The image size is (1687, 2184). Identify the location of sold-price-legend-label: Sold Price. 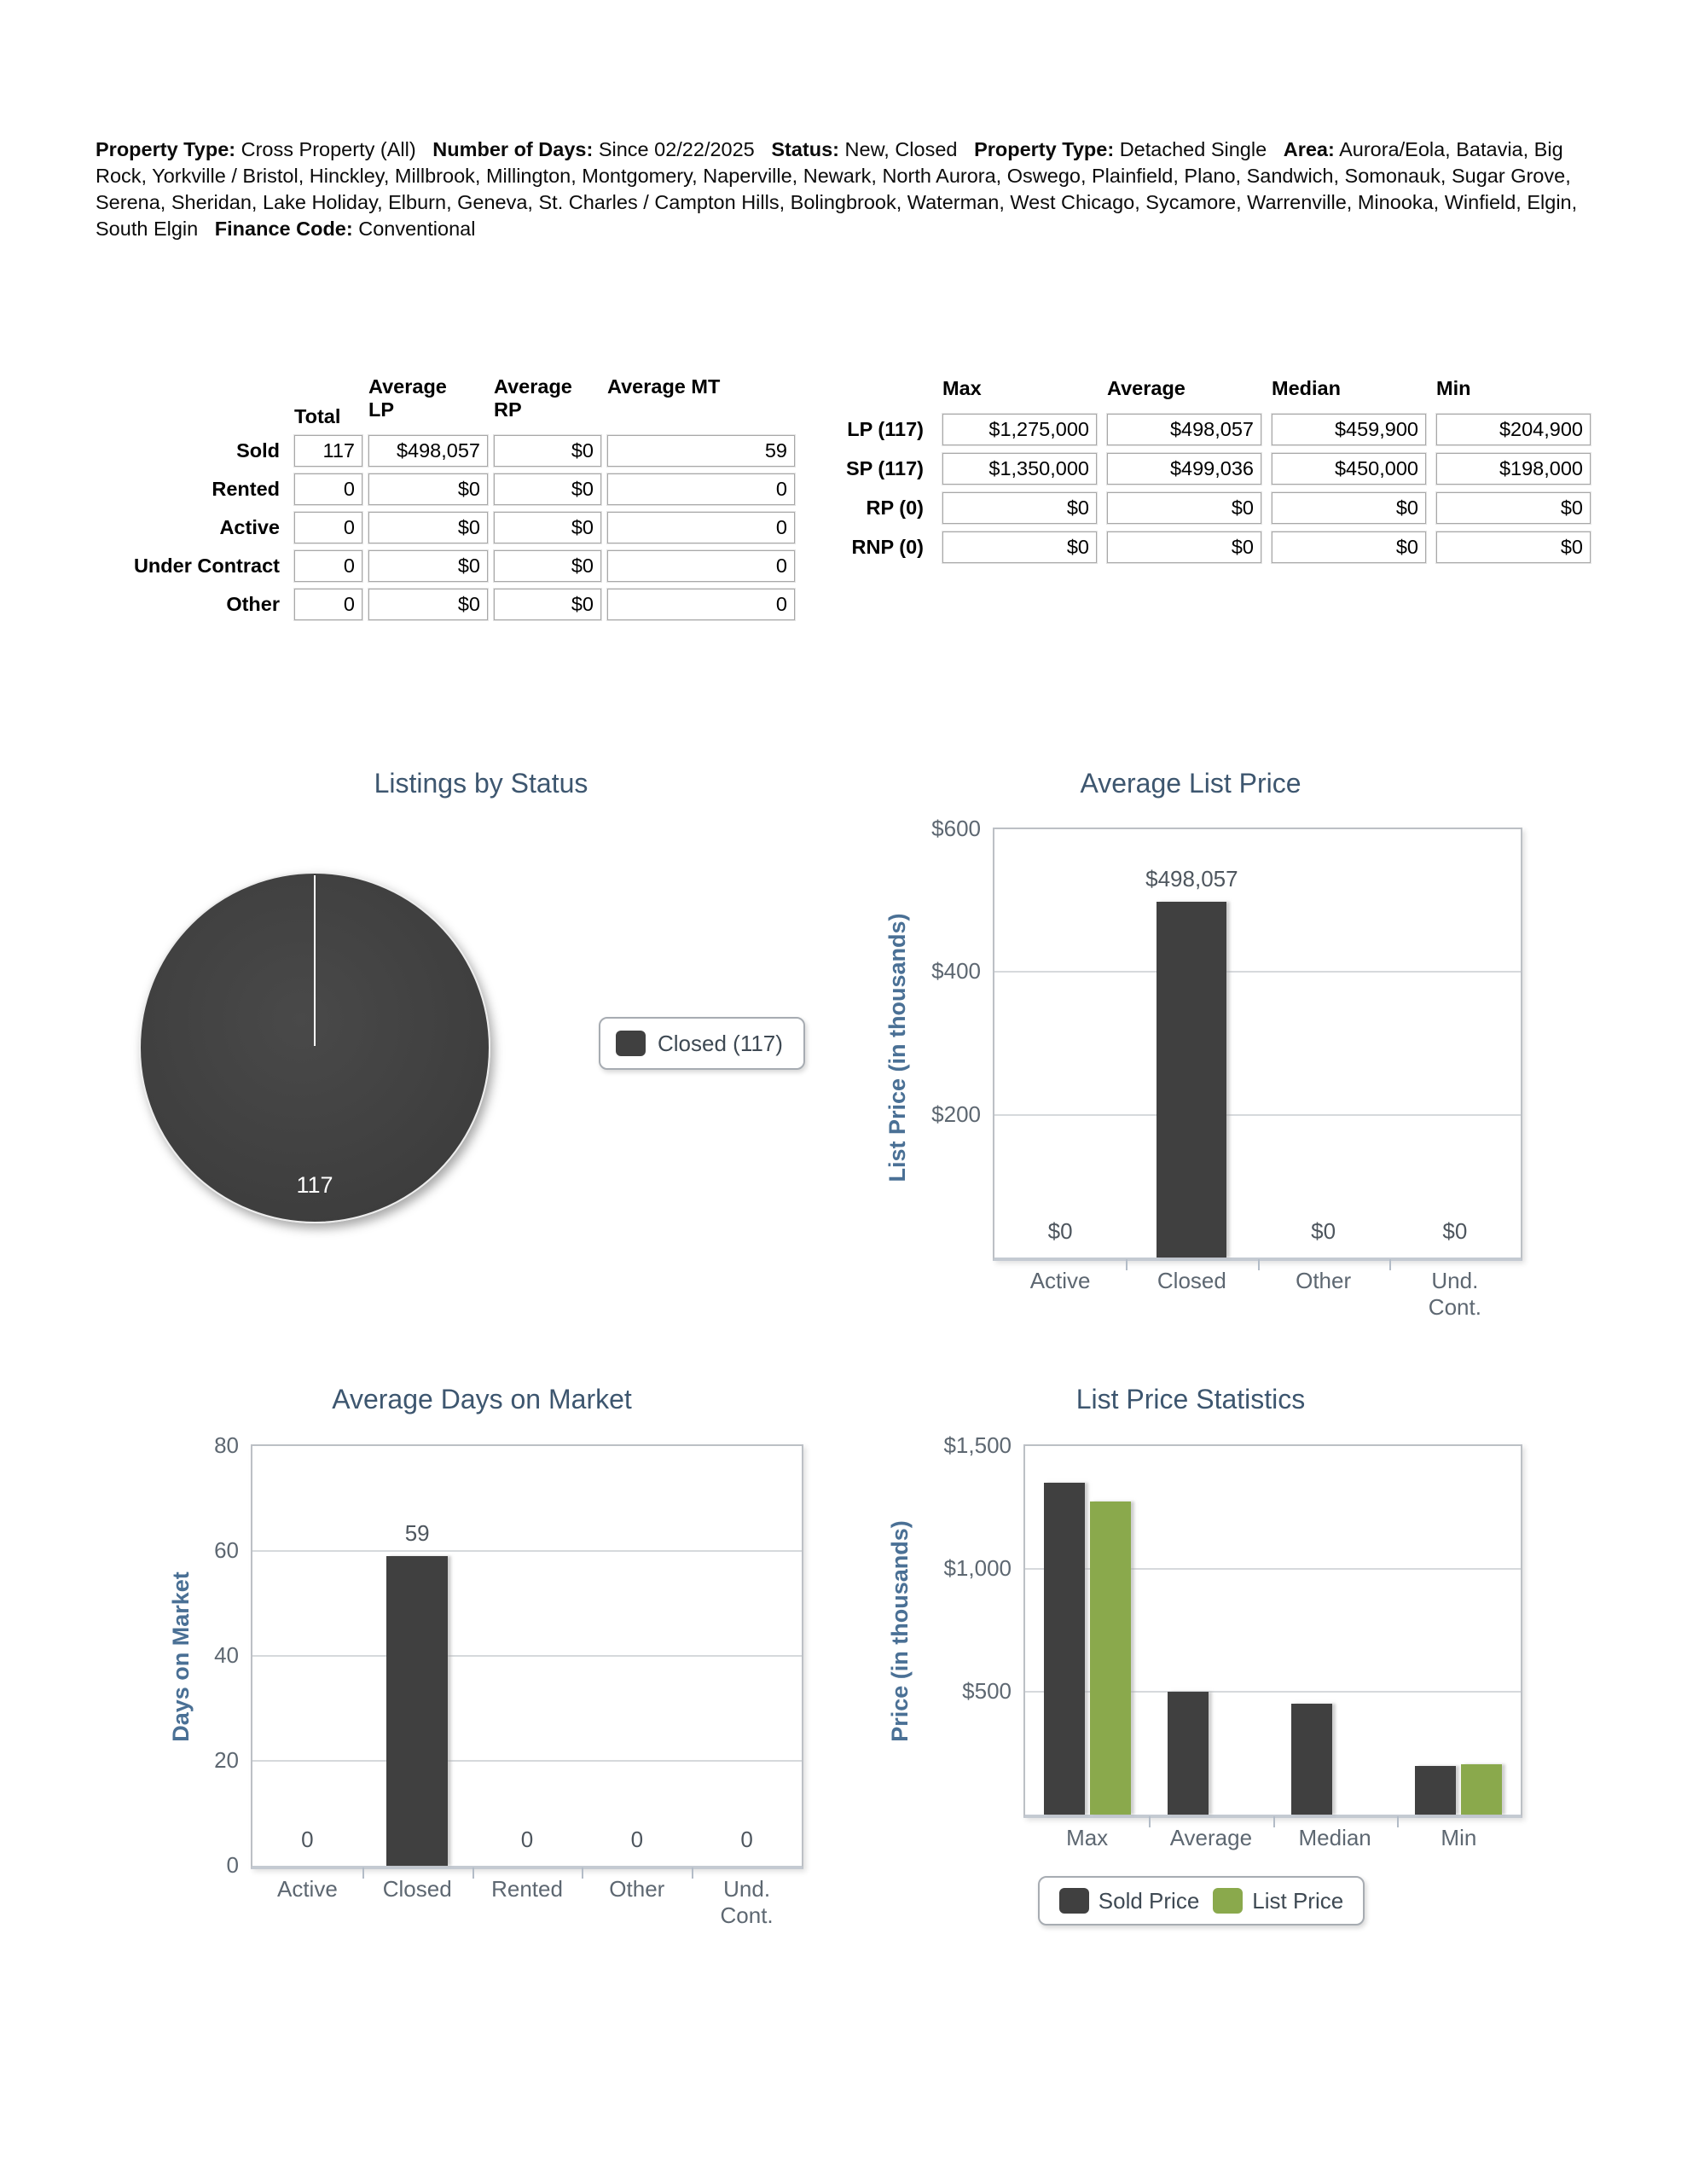
(1149, 1900).